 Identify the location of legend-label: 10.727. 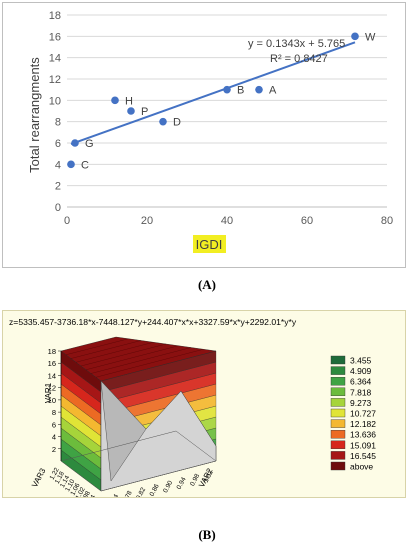
(363, 414).